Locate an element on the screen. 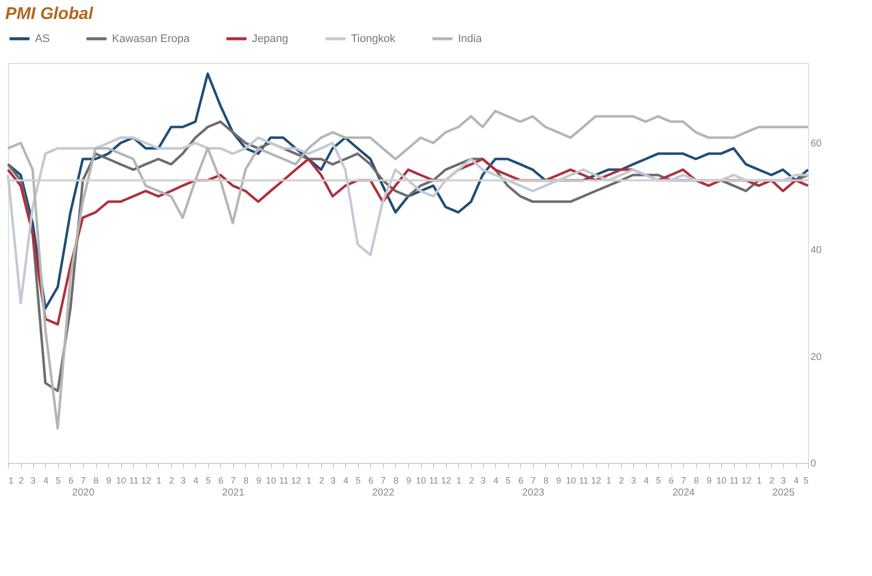 This screenshot has height=576, width=872. x2-tick-label: 2023 is located at coordinates (533, 493).